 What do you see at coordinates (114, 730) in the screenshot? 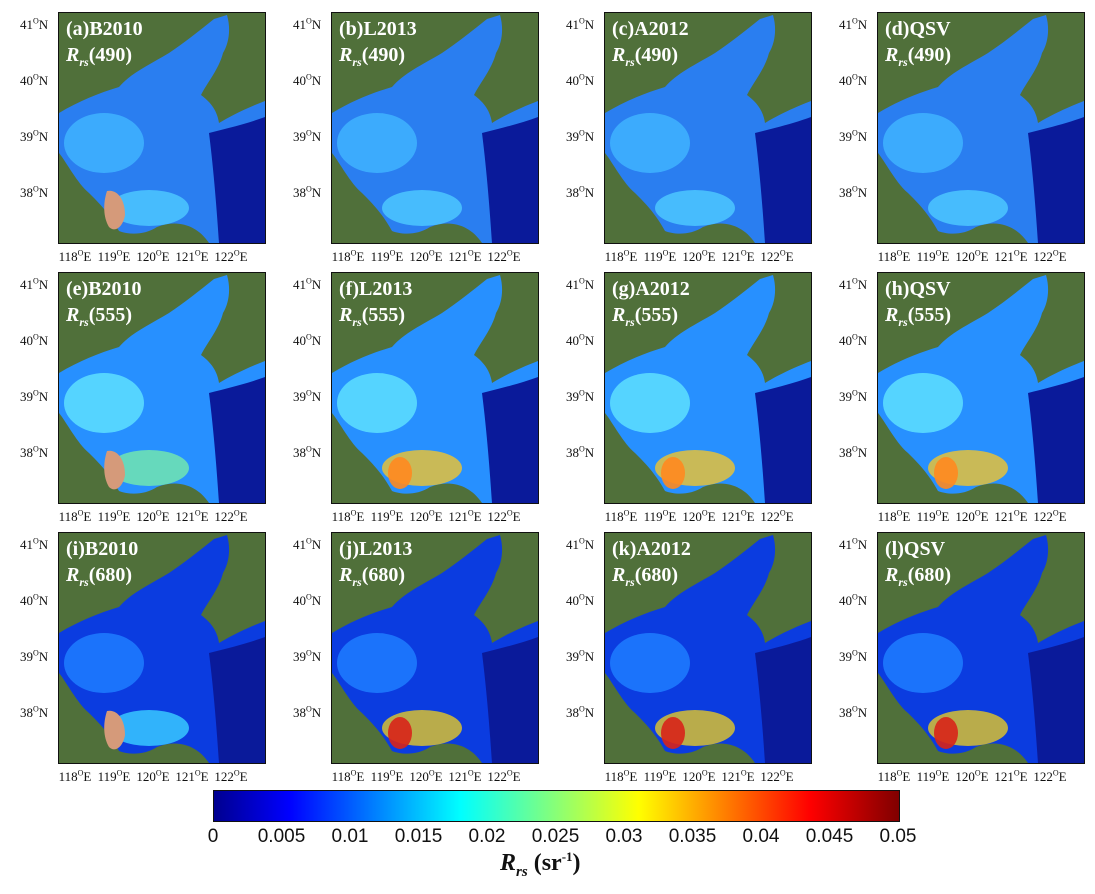
I see `yellow-river-sediment` at bounding box center [114, 730].